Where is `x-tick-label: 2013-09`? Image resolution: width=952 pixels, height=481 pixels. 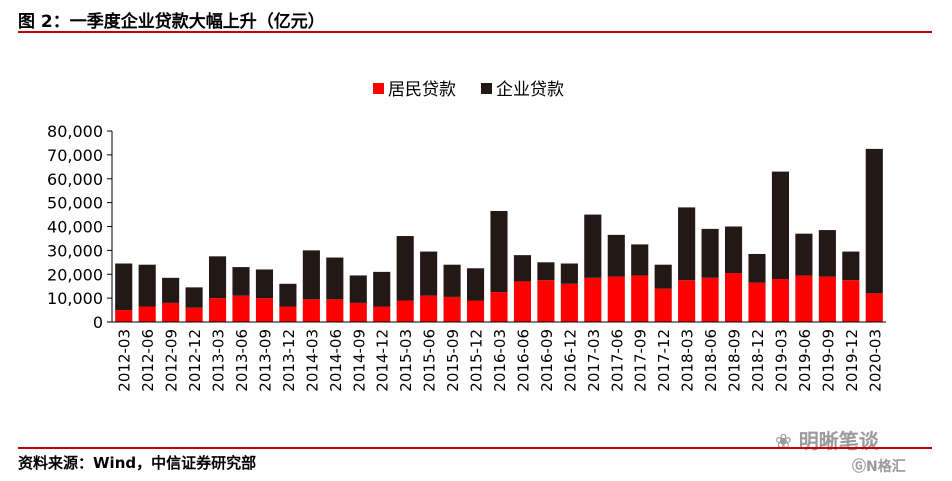 x-tick-label: 2013-09 is located at coordinates (265, 360).